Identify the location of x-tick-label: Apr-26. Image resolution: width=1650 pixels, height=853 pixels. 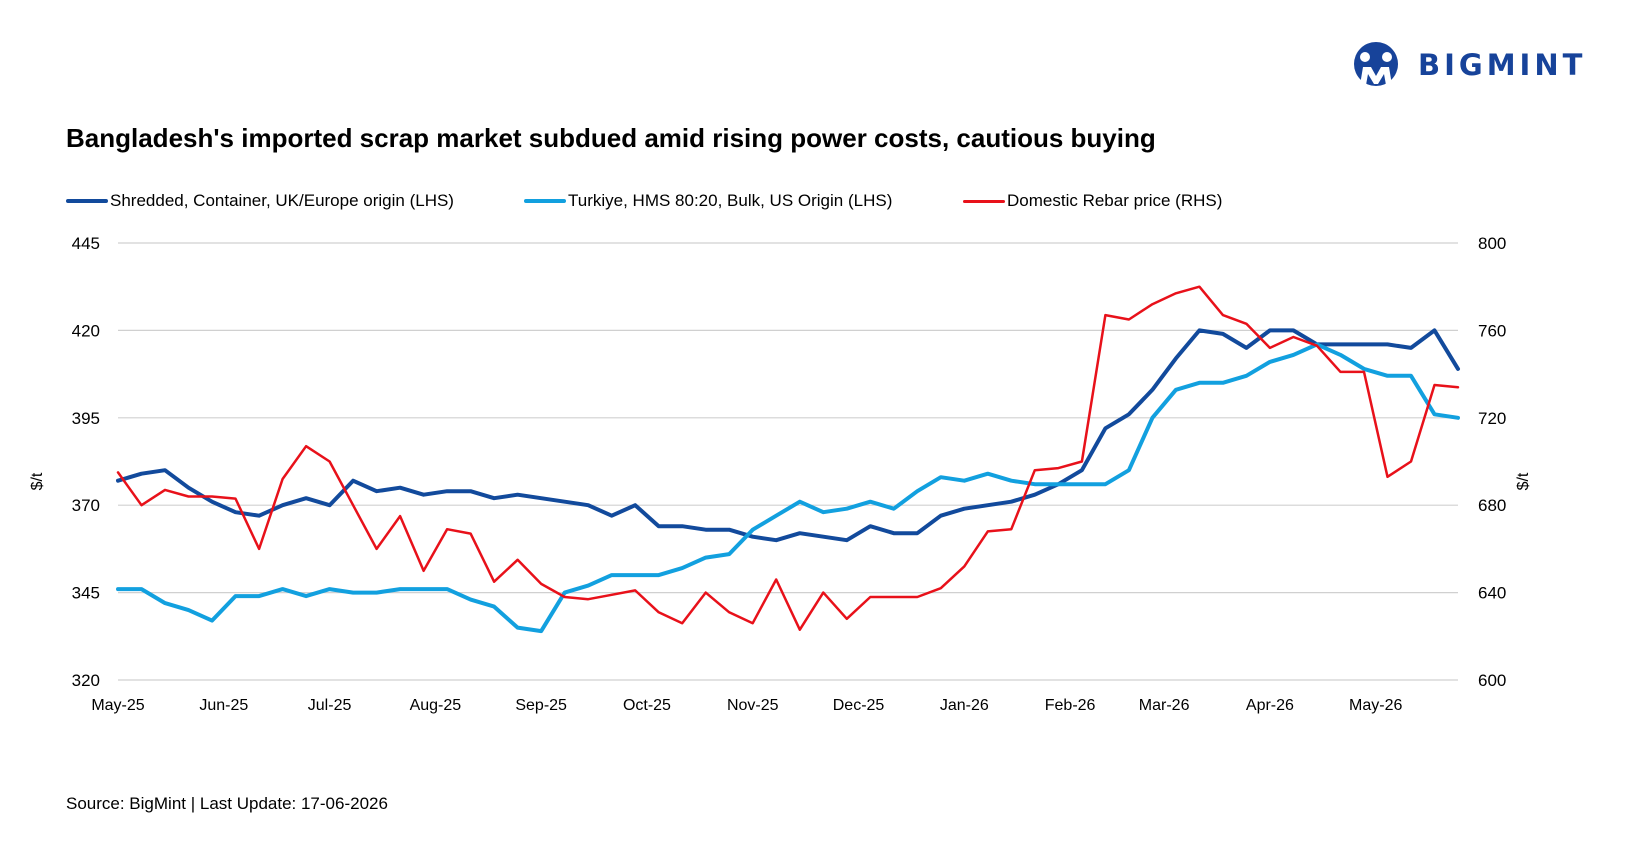
(1270, 705).